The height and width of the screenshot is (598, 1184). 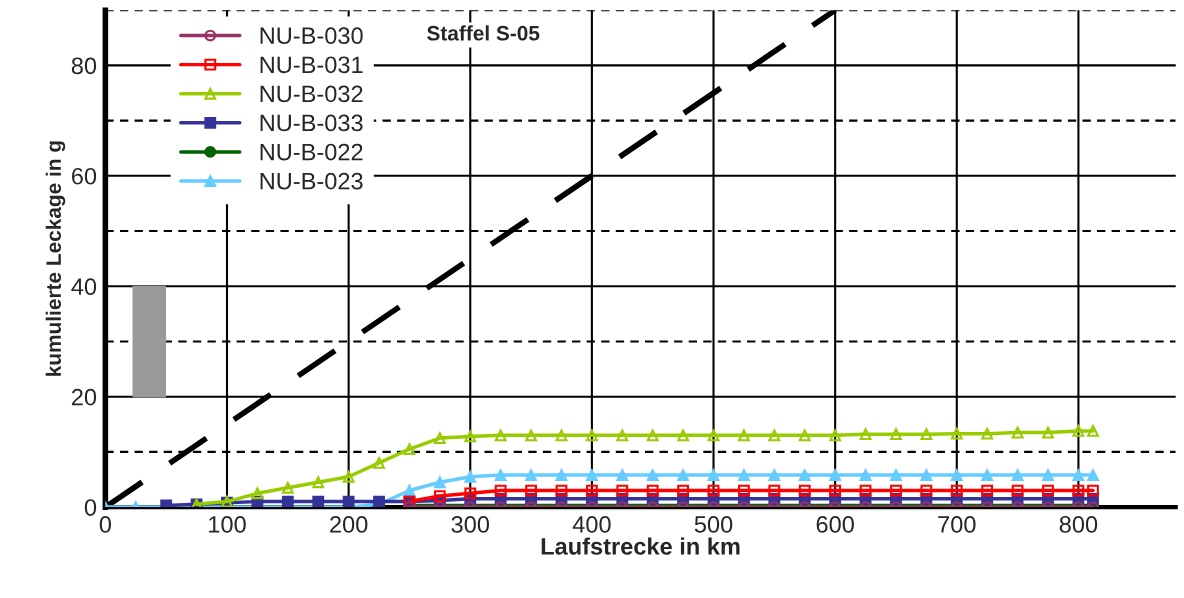 What do you see at coordinates (349, 524) in the screenshot?
I see `x-tick-label: 200` at bounding box center [349, 524].